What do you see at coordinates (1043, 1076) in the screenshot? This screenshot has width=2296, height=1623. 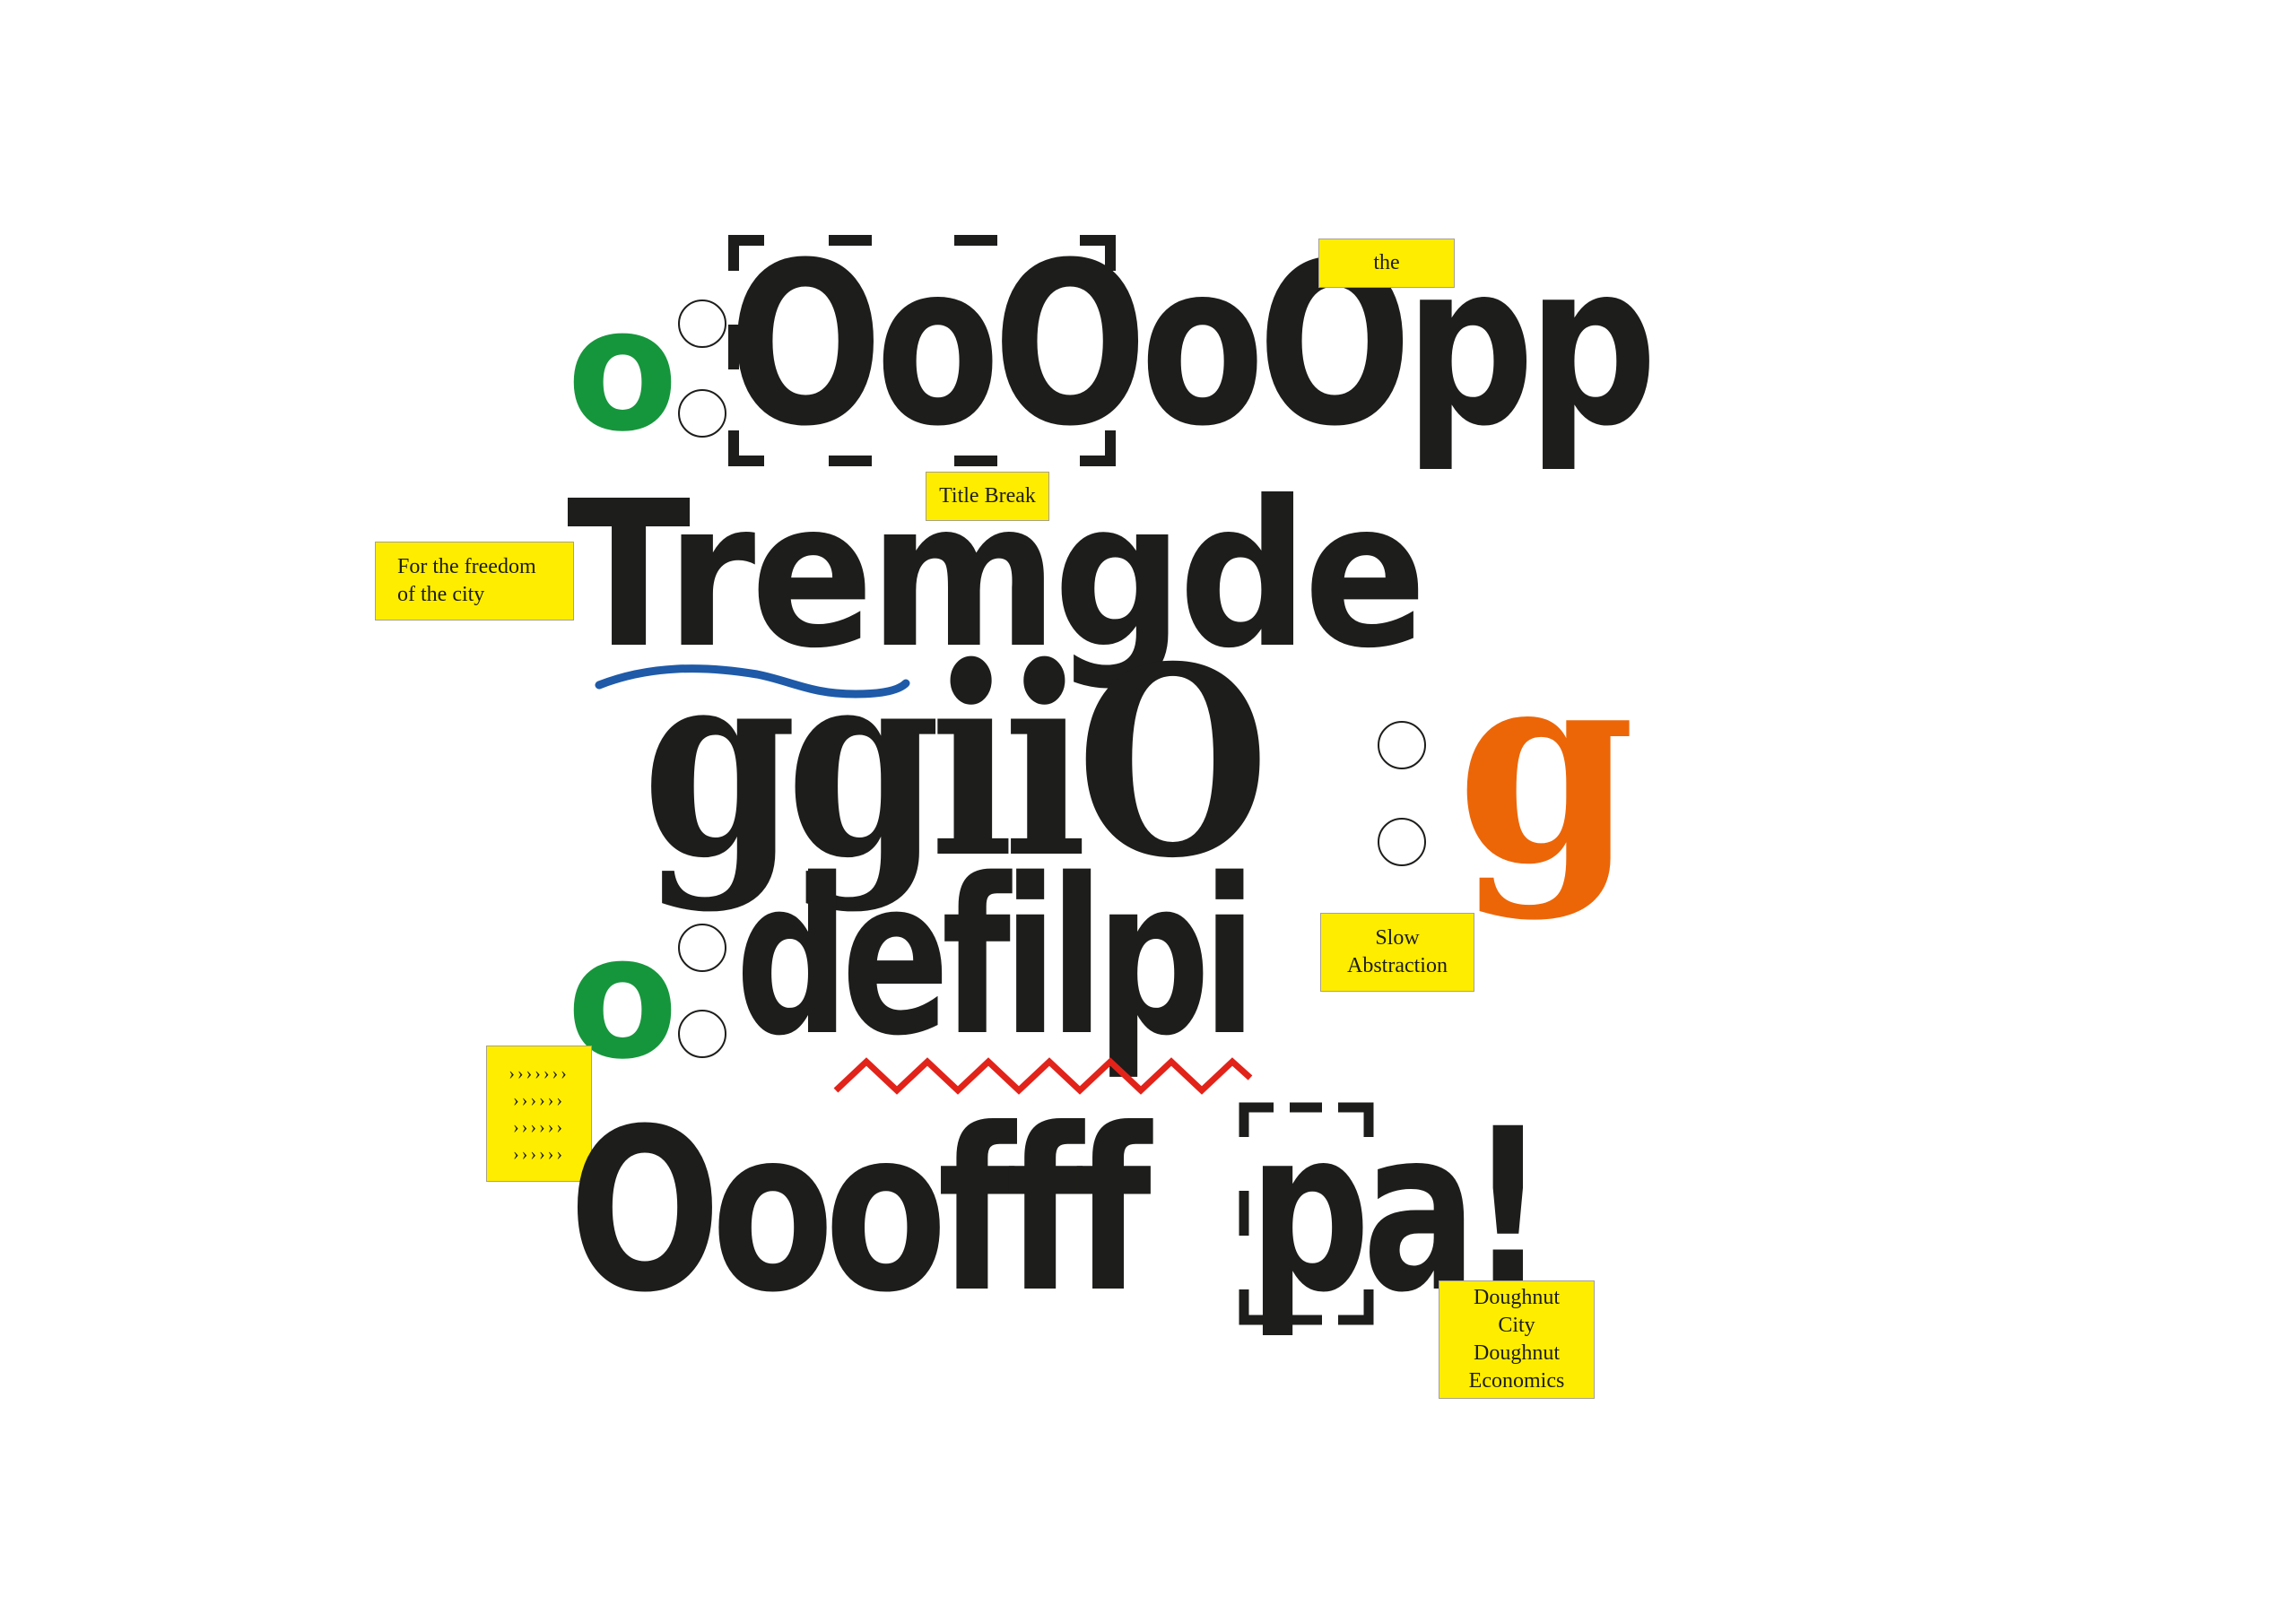 I see `red-zigzag-icon` at bounding box center [1043, 1076].